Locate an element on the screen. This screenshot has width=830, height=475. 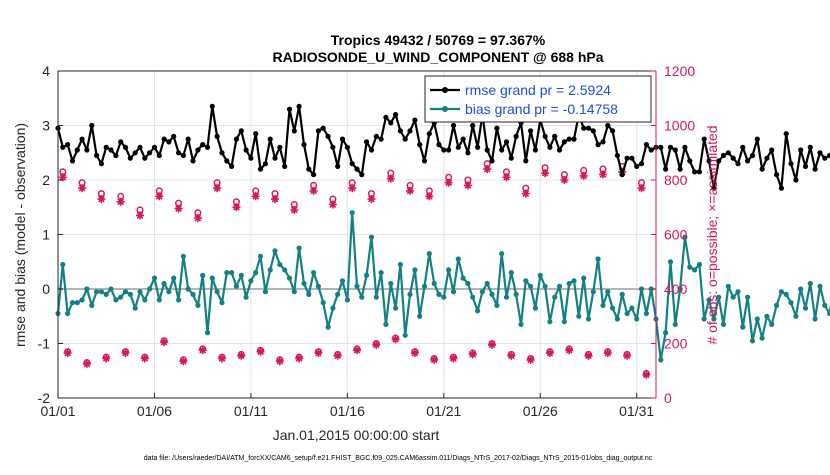
x-tick-label: 01/16 is located at coordinates (347, 411).